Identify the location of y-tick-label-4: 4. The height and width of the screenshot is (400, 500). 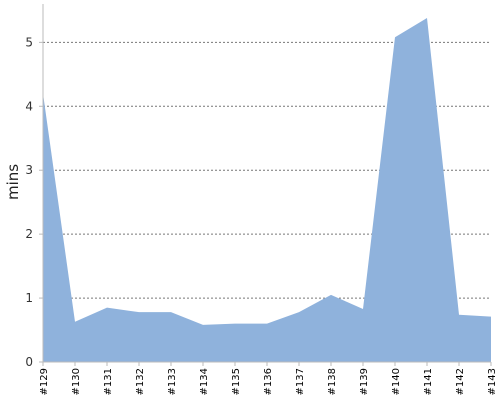
(29, 106).